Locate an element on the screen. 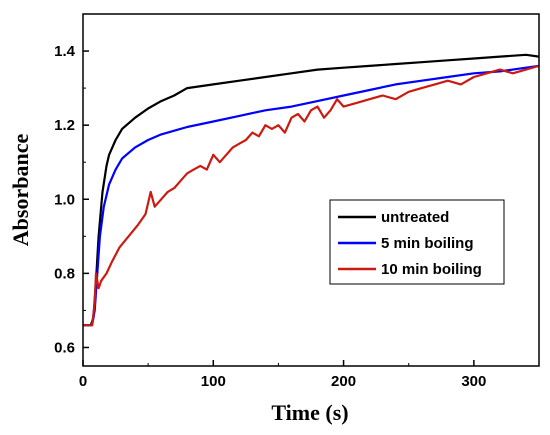 The height and width of the screenshot is (435, 550). x-axis-title: Time (s) is located at coordinates (309, 412).